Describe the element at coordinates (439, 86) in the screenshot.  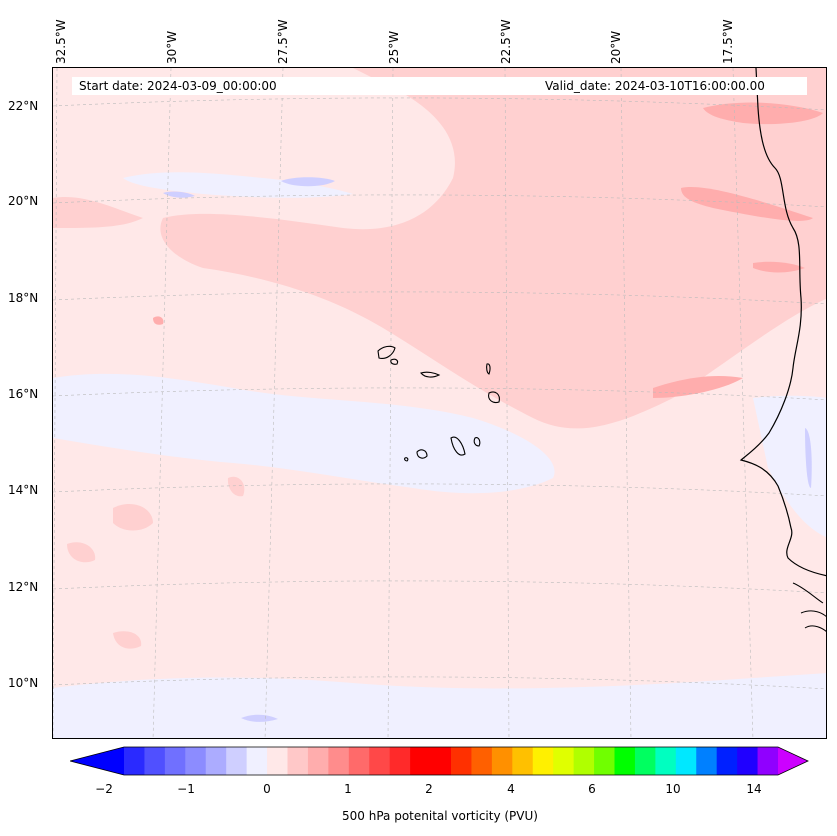
I see `date-banner` at that location.